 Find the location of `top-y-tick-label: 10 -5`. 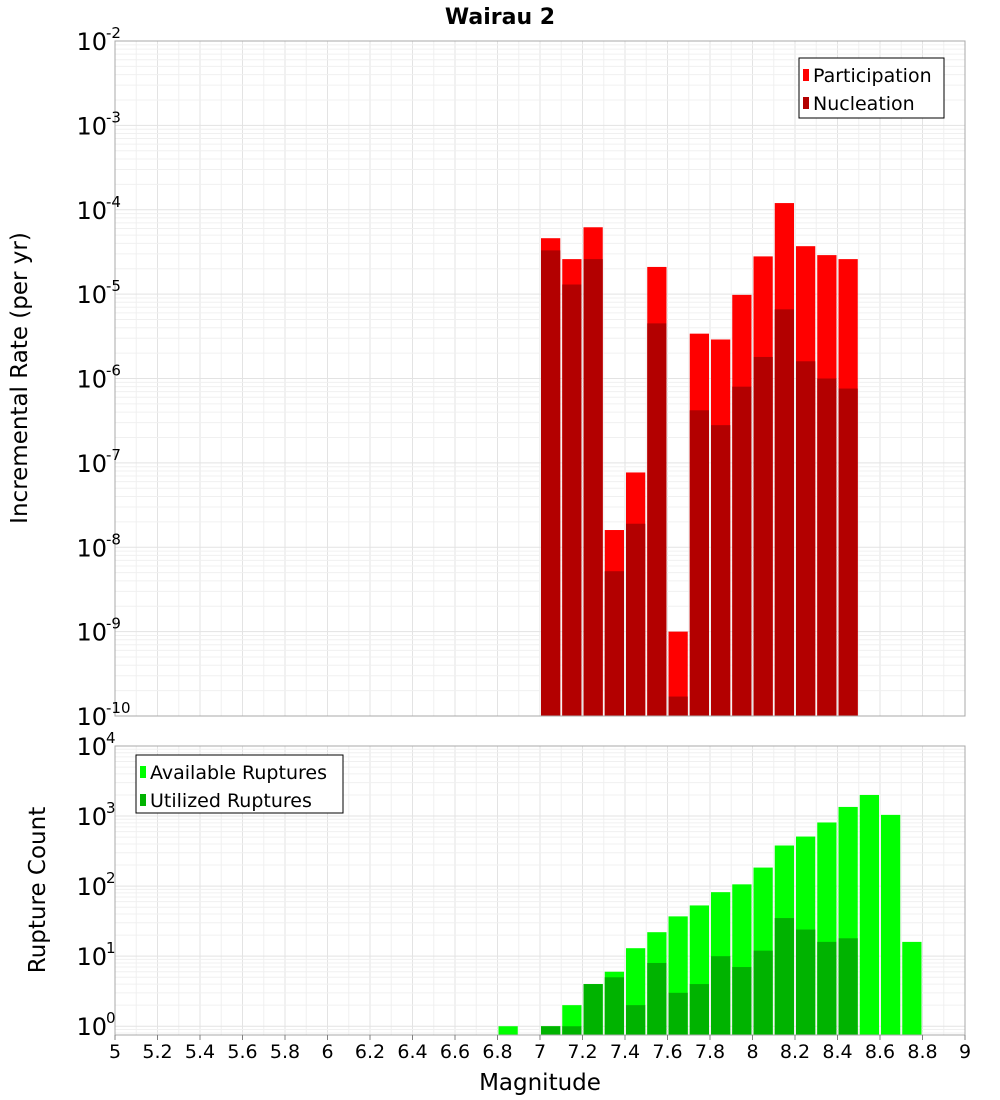

top-y-tick-label: 10 -5 is located at coordinates (98, 293).